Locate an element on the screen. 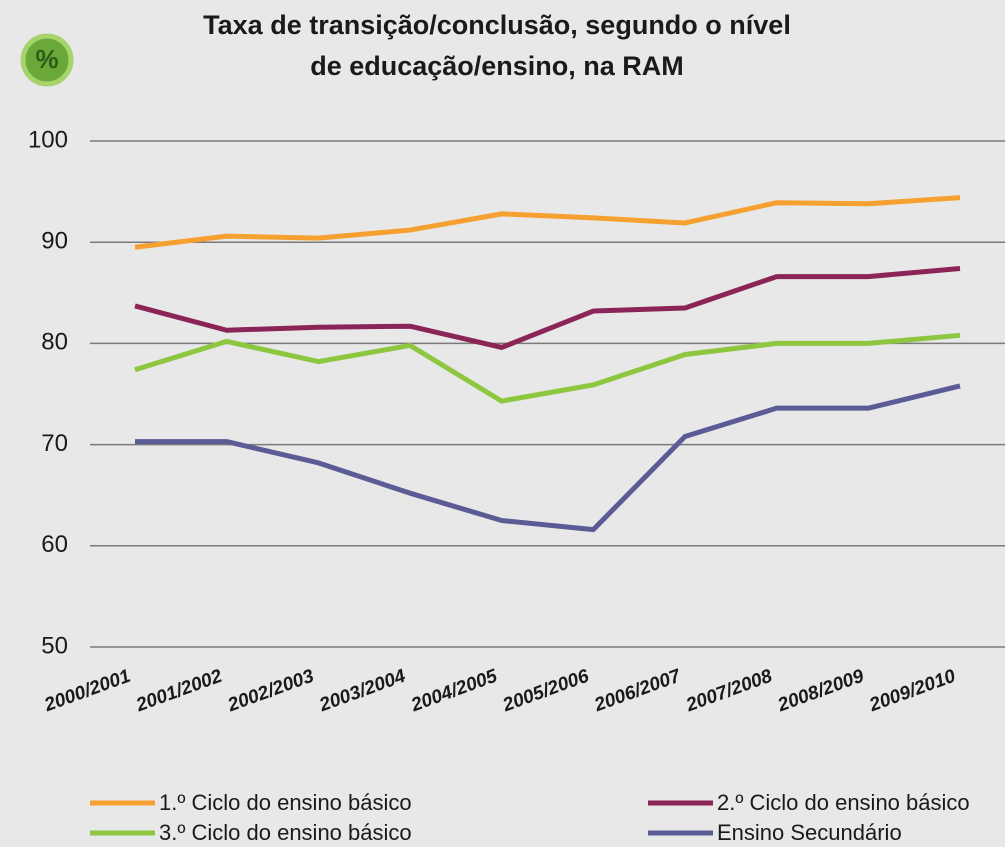 The width and height of the screenshot is (1005, 847). y-tick-label: 70 is located at coordinates (54, 443).